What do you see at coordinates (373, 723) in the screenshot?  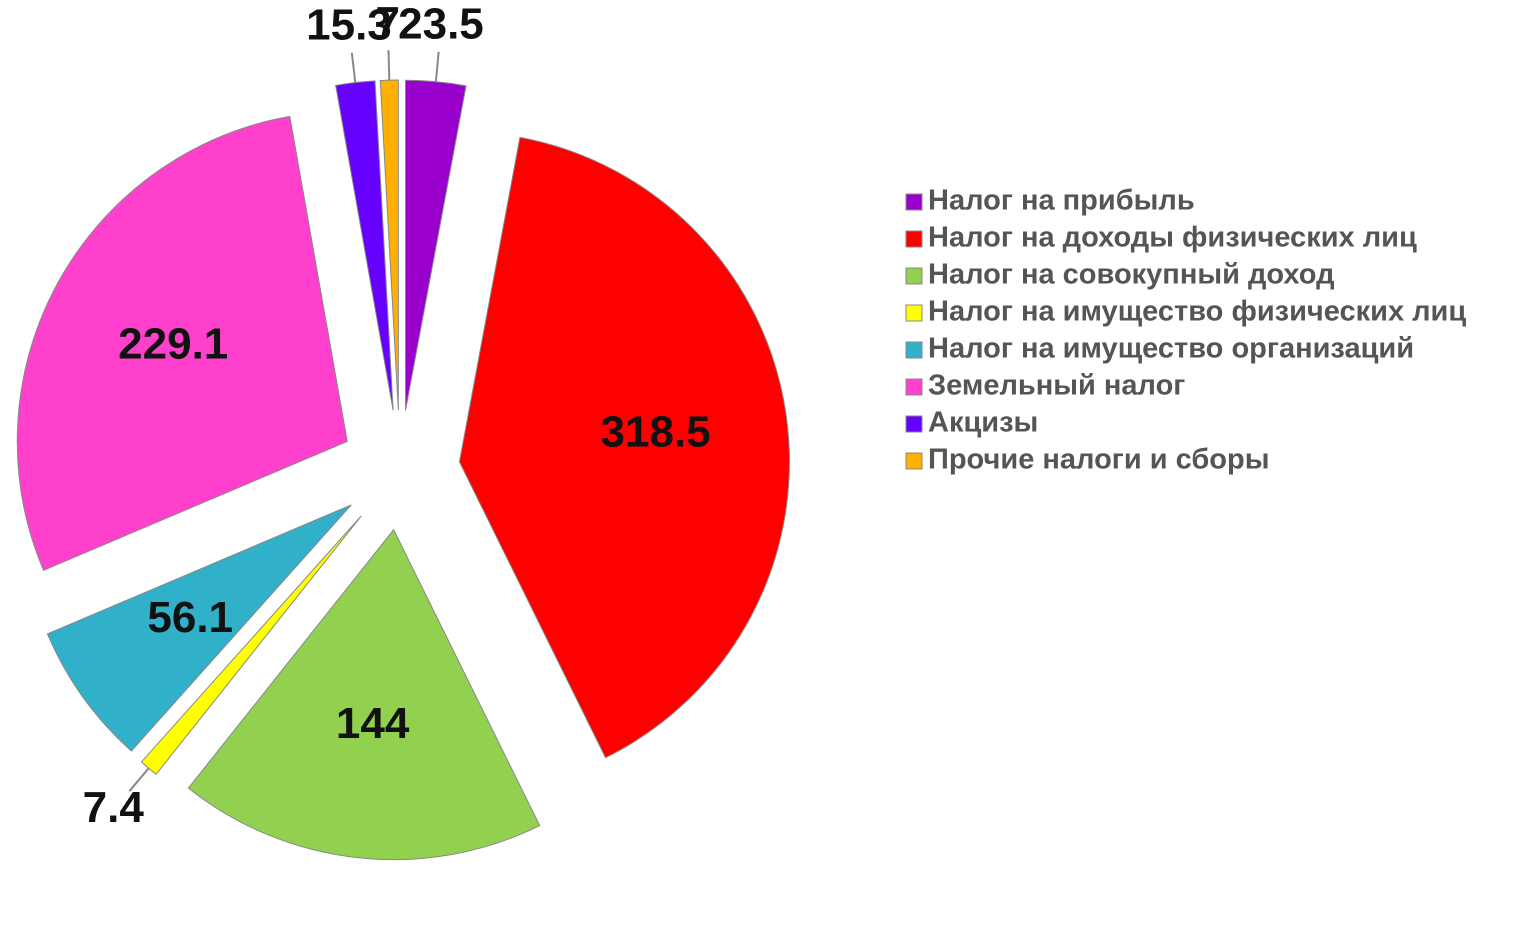 I see `value-label: 144` at bounding box center [373, 723].